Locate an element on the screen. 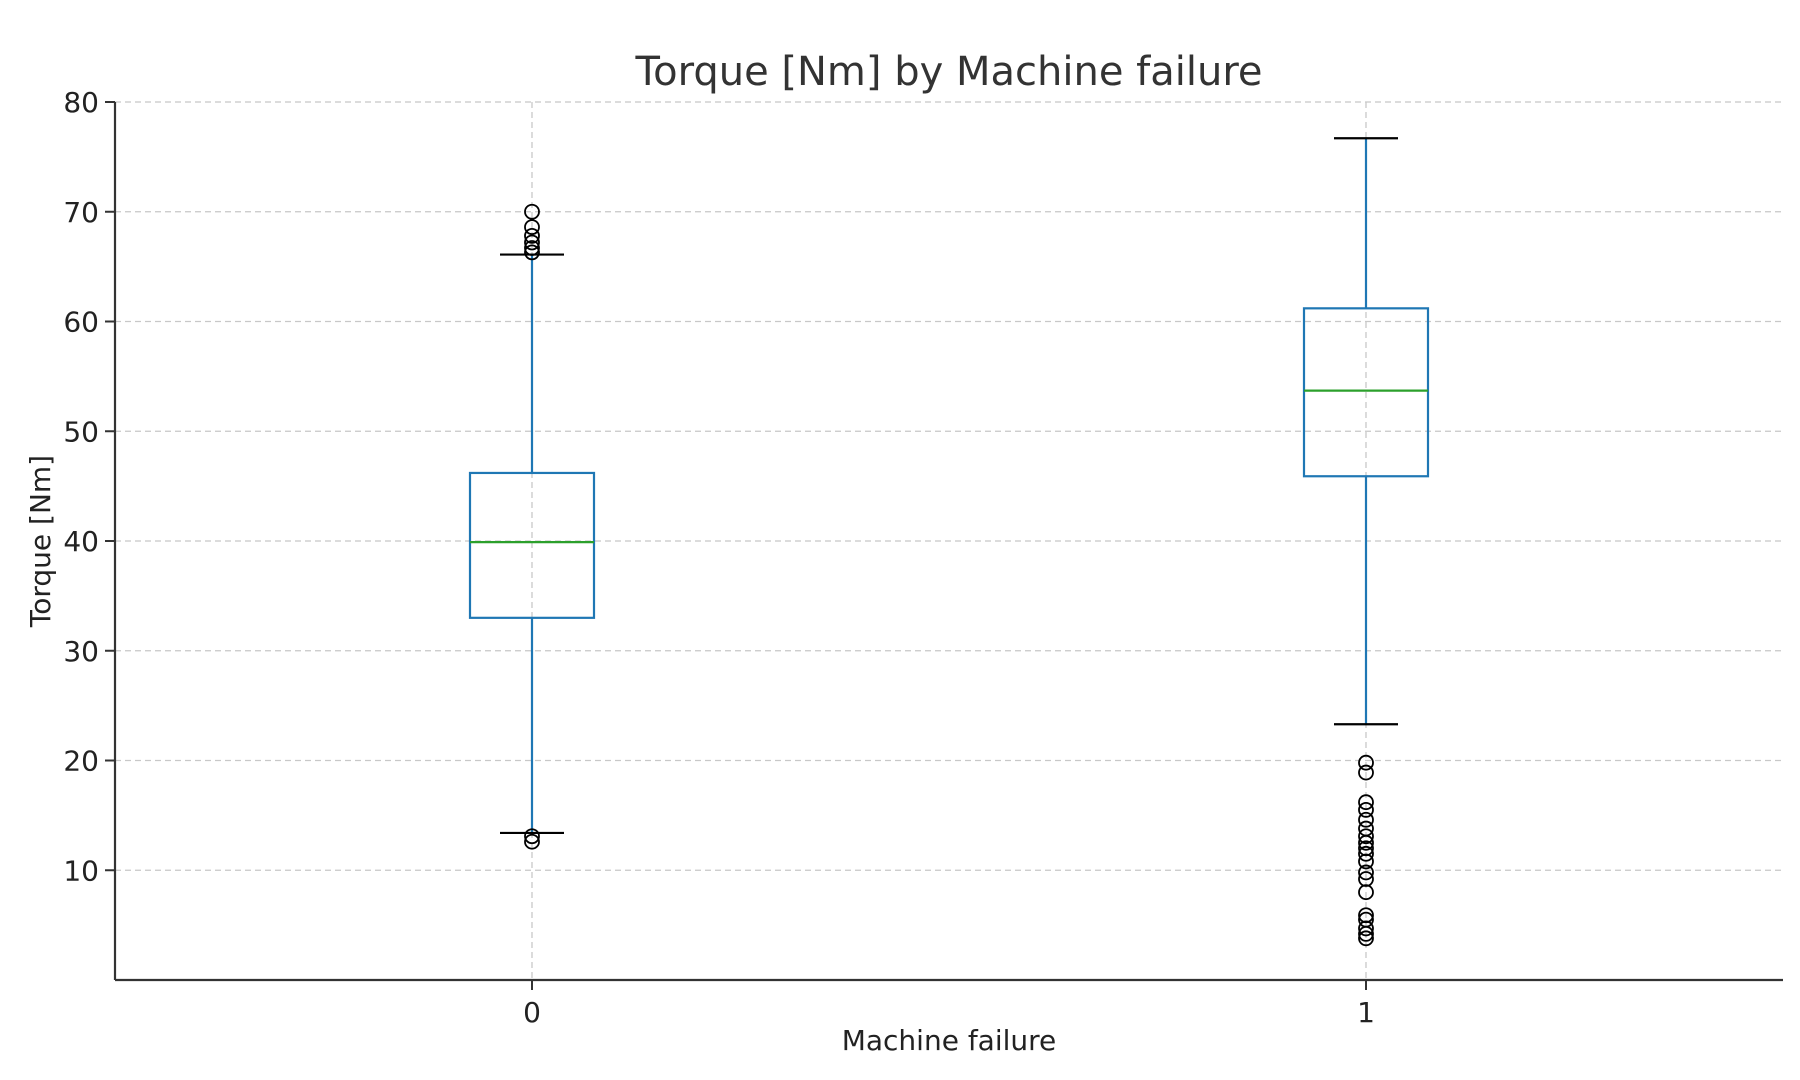 Image resolution: width=1800 pixels, height=1080 pixels. y-tick-label: 20 is located at coordinates (81, 761).